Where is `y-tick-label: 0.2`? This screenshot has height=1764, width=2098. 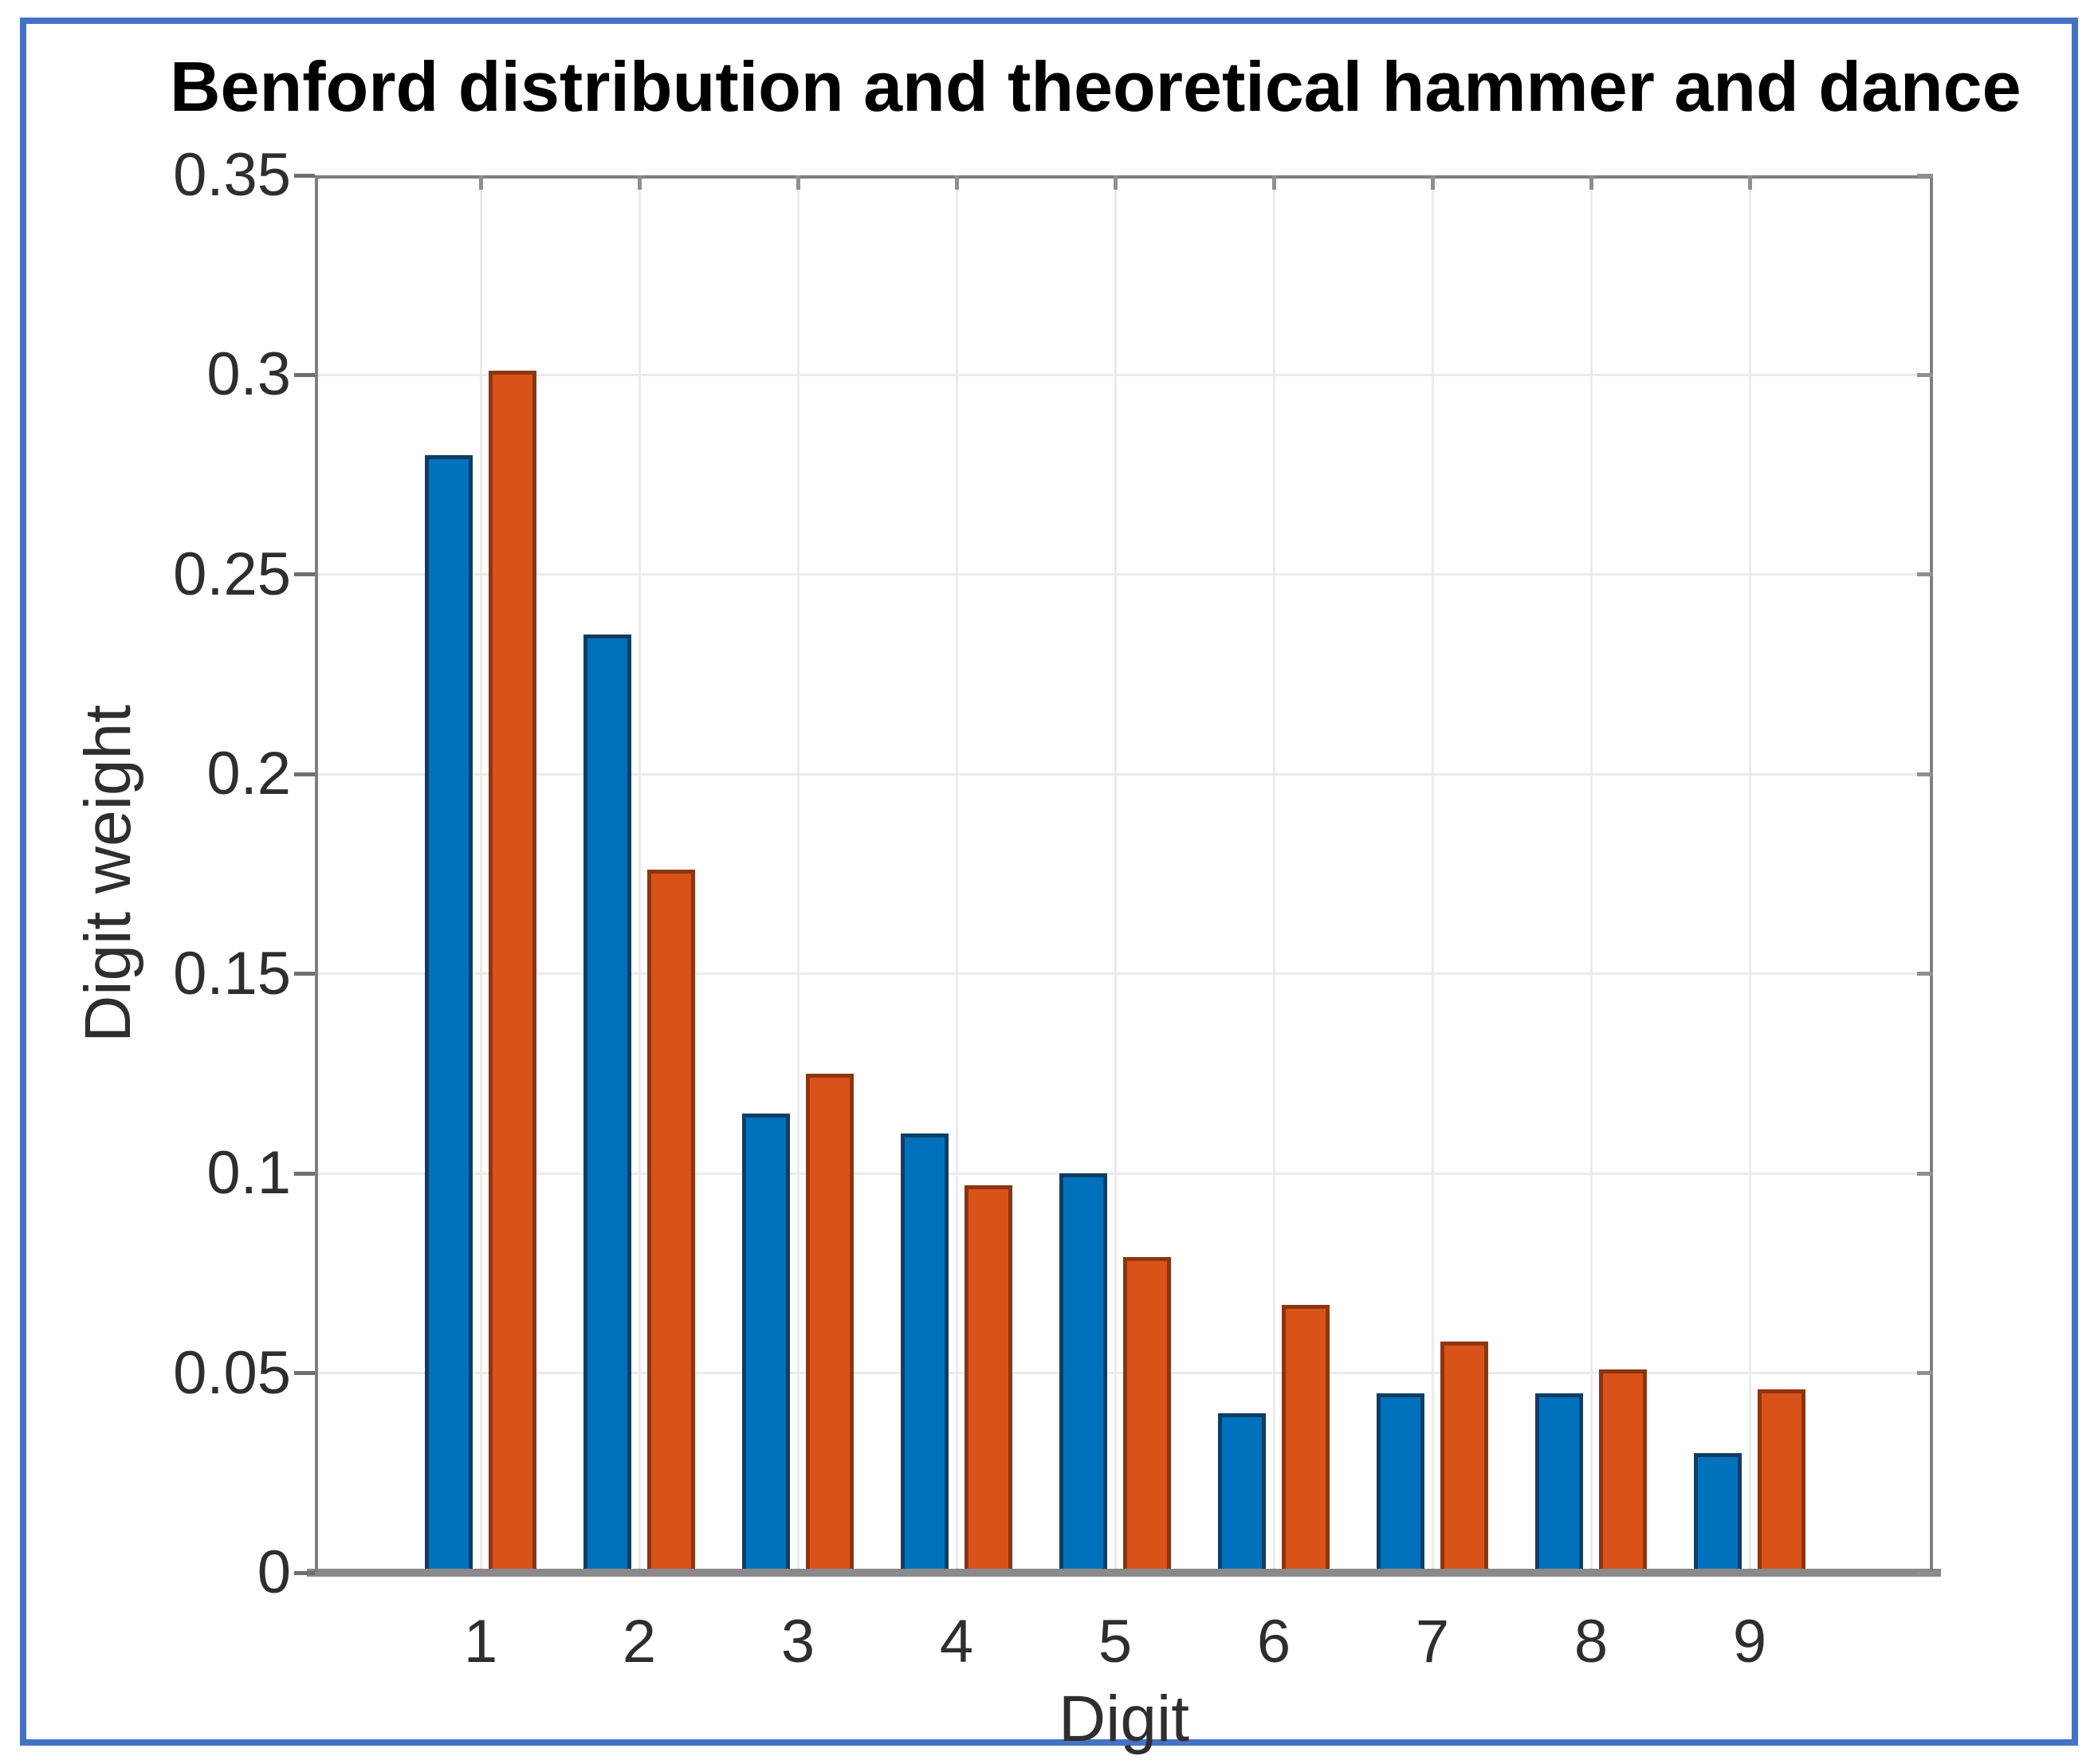 y-tick-label: 0.2 is located at coordinates (248, 774).